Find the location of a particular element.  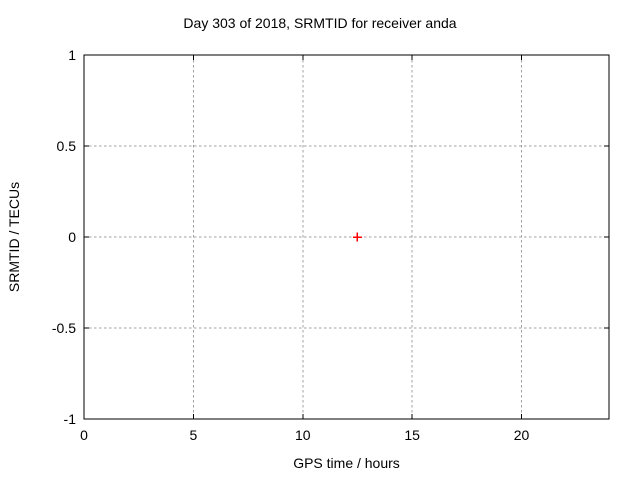

x-tick-label: 0 is located at coordinates (84, 435).